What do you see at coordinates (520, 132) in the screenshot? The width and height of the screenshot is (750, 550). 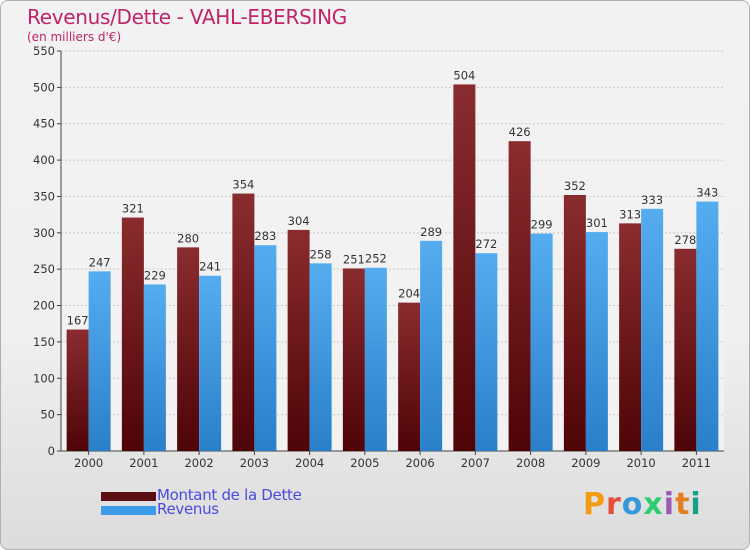 I see `bar-dette-label: 426` at bounding box center [520, 132].